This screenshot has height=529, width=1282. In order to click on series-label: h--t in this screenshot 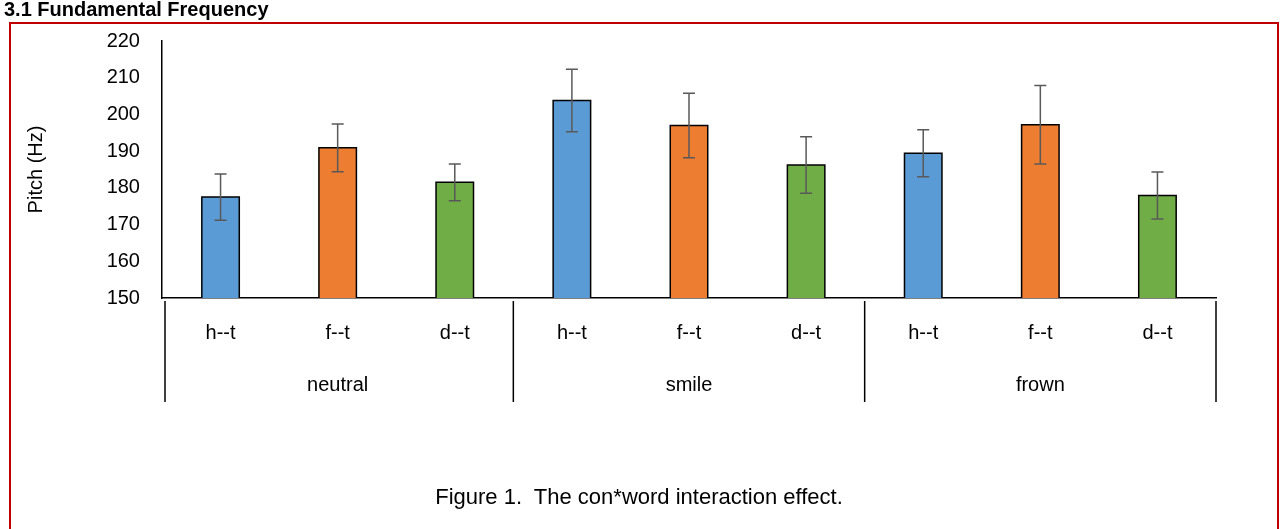, I will do `click(220, 331)`.